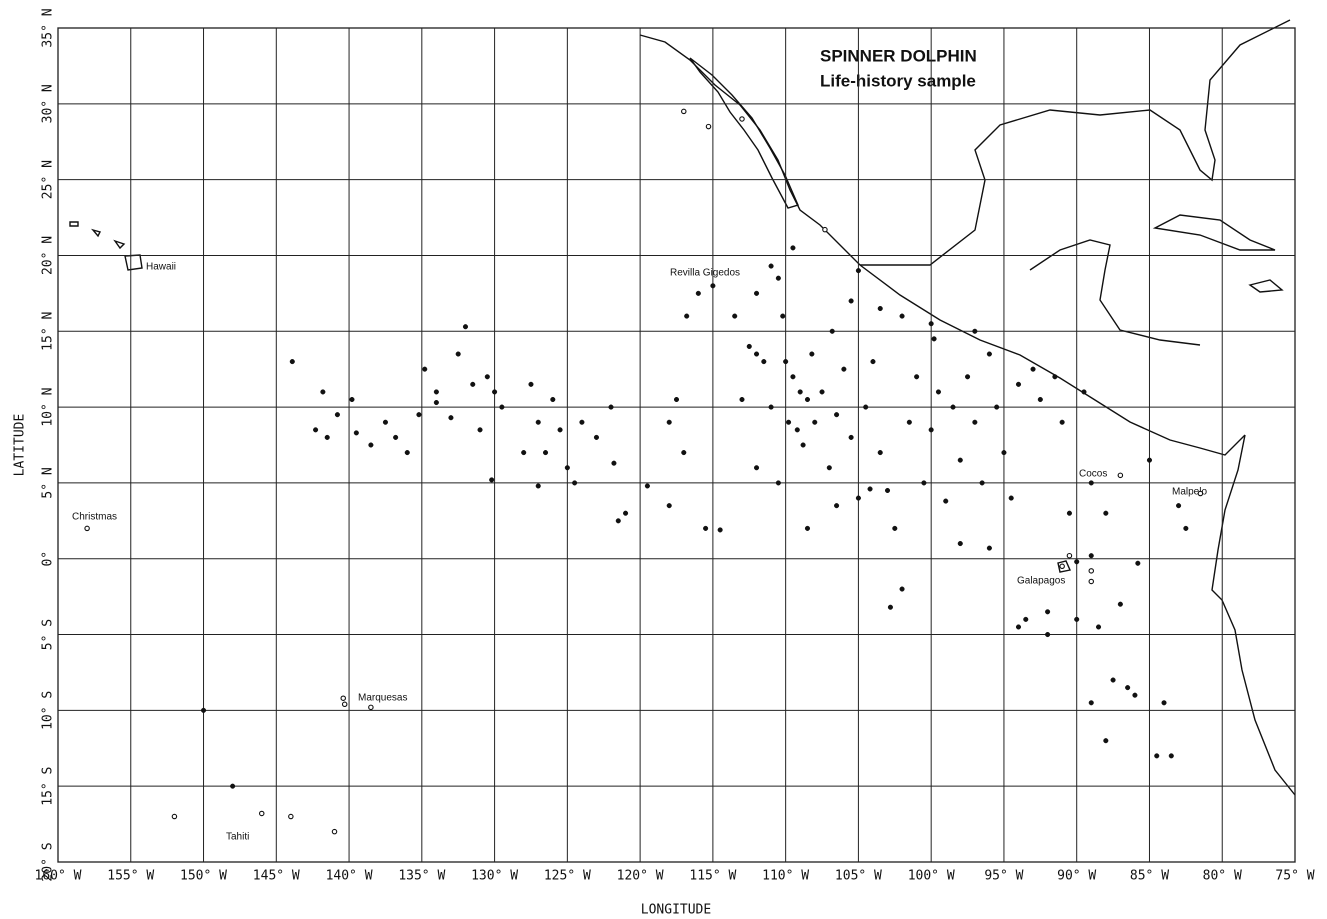  Describe the element at coordinates (1064, 566) in the screenshot. I see `coast-galapagos` at that location.